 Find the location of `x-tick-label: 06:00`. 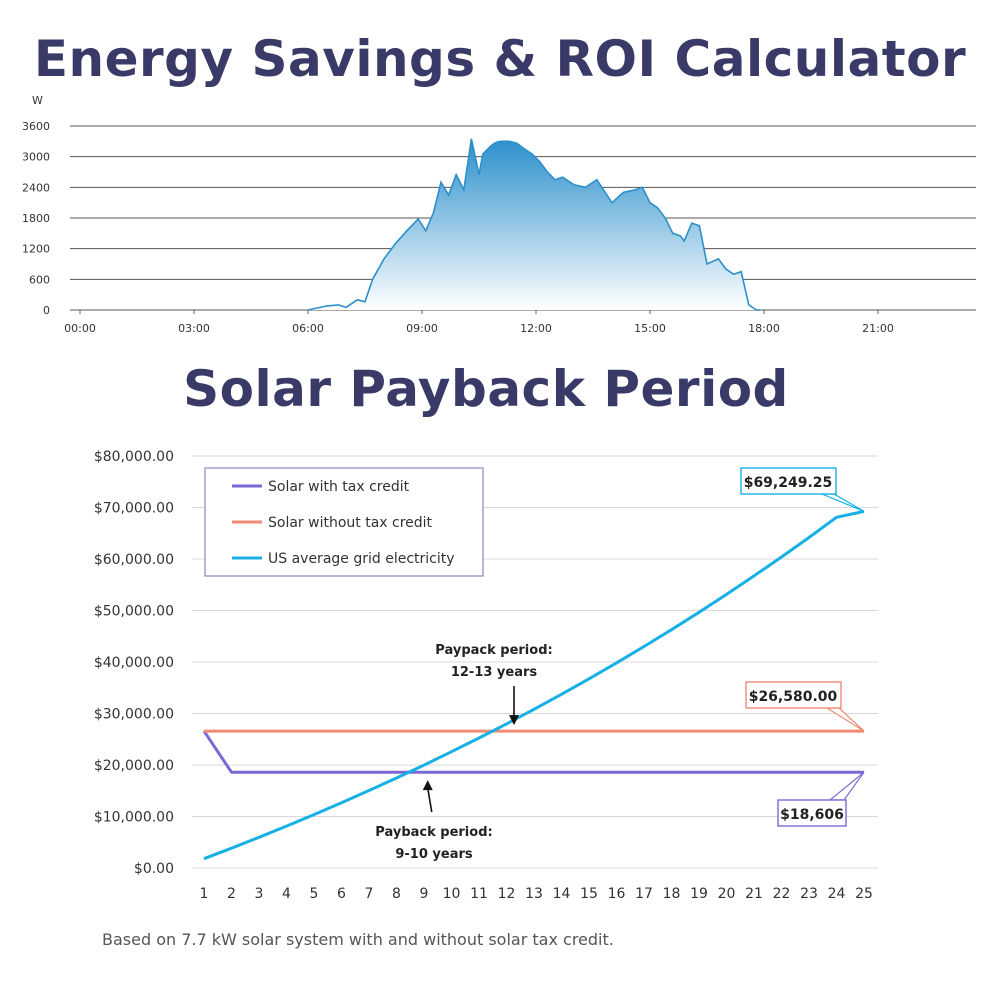

x-tick-label: 06:00 is located at coordinates (308, 328).